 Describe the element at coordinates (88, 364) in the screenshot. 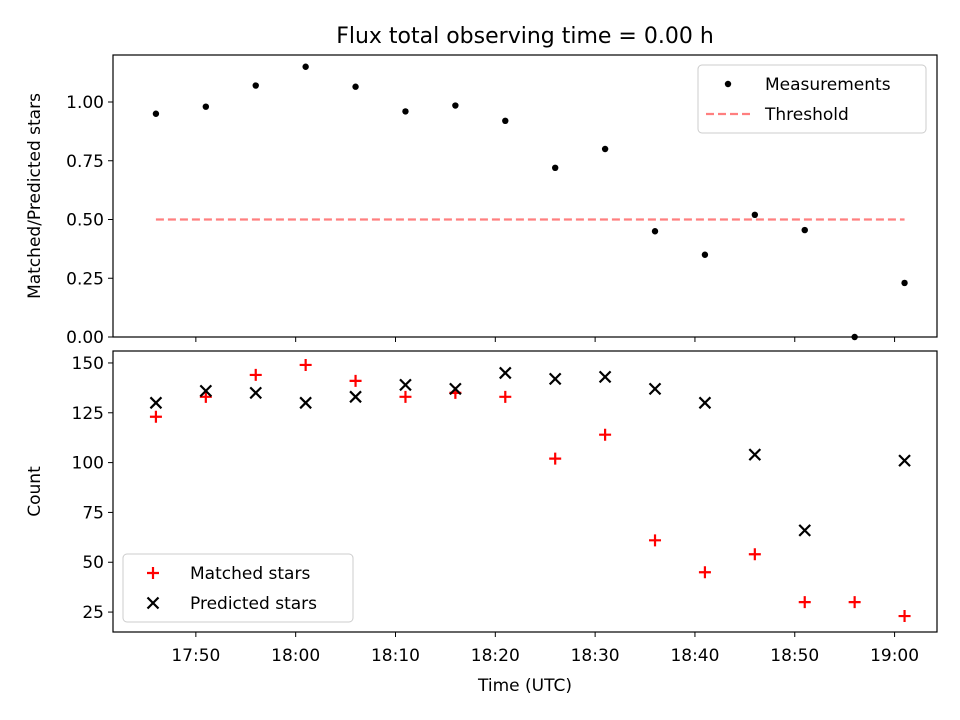

I see `y-tick-label: 150` at that location.